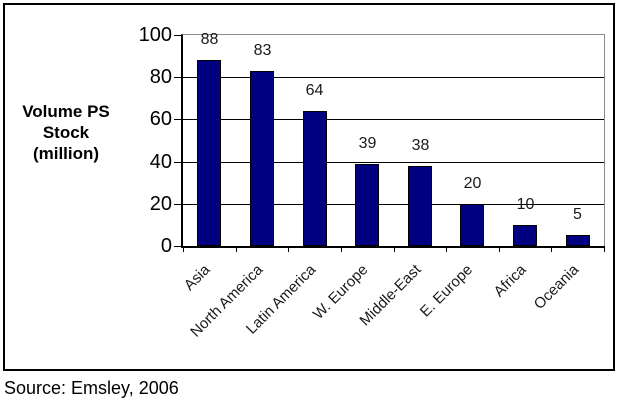 Image resolution: width=621 pixels, height=405 pixels. What do you see at coordinates (420, 206) in the screenshot?
I see `bar-middle-east` at bounding box center [420, 206].